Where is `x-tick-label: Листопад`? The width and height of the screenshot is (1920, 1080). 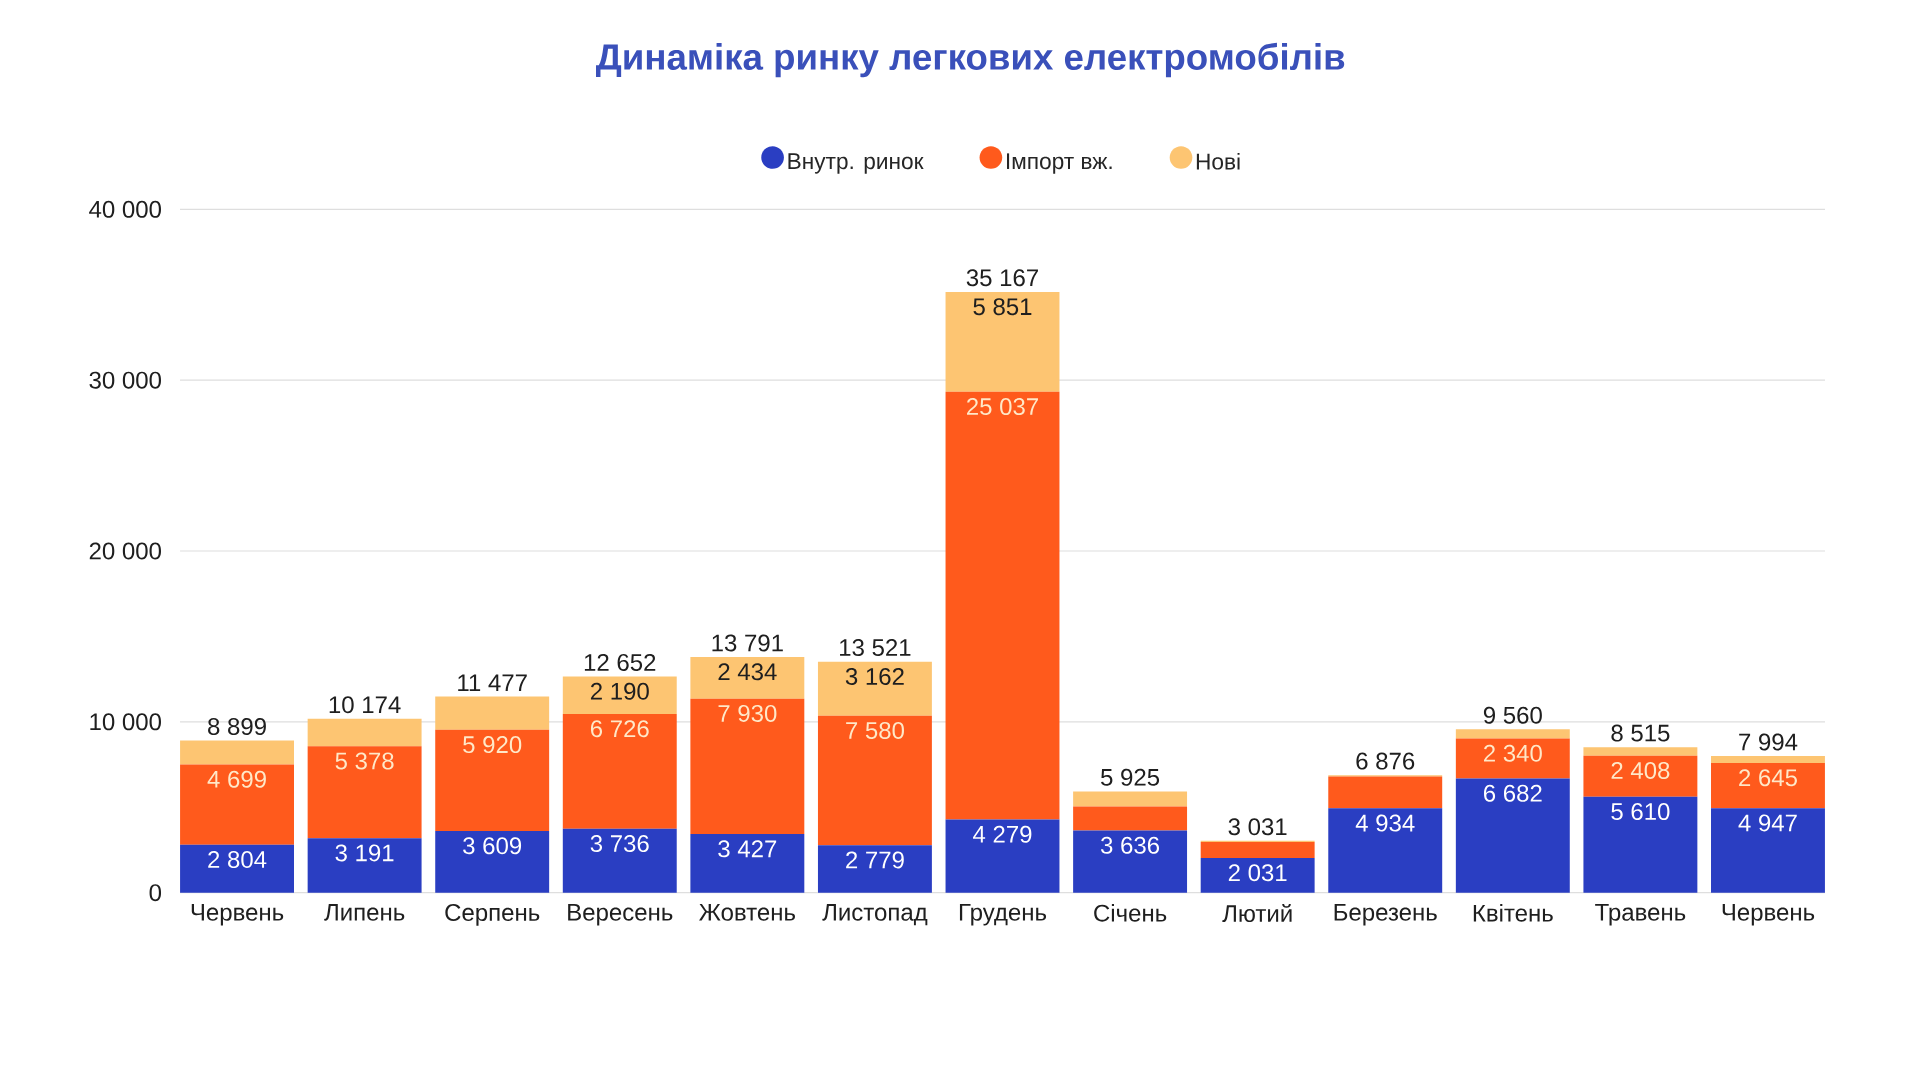
x-tick-label: Листопад is located at coordinates (875, 915).